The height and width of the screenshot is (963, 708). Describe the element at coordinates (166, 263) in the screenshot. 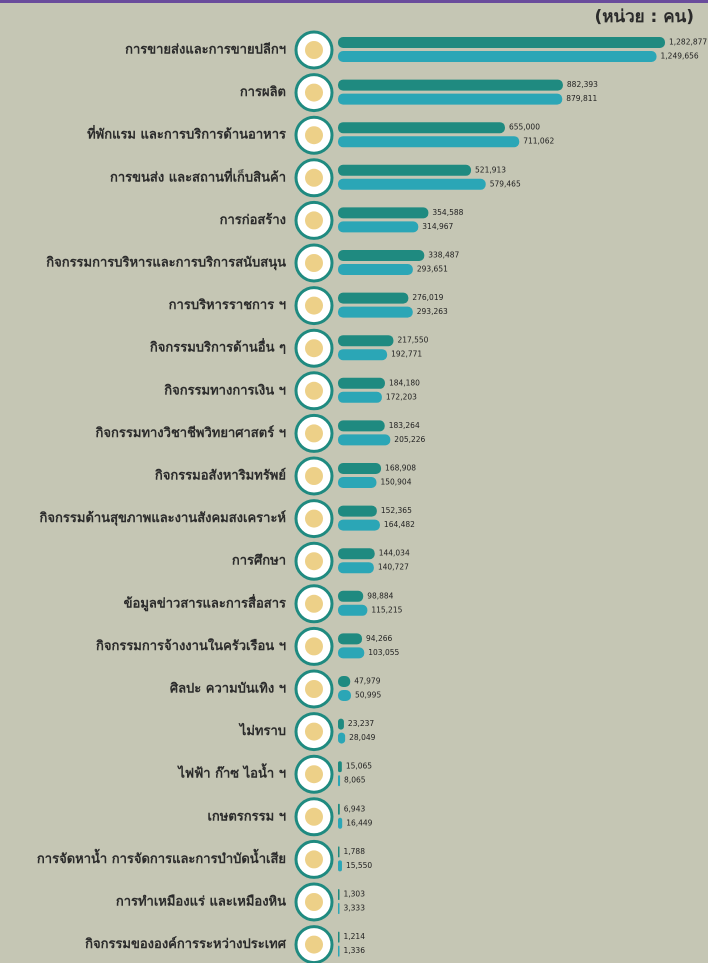

I see `category-label: กิจกรรมการบริหารและการบริการสนับสนุน` at that location.